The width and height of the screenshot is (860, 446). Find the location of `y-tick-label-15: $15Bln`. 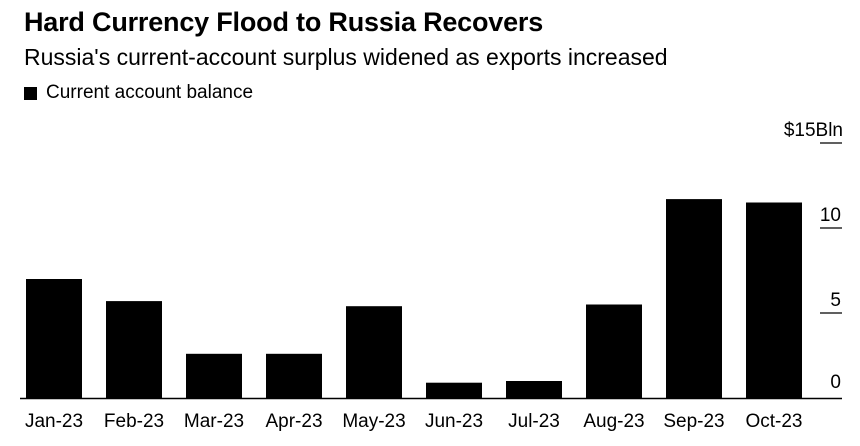

y-tick-label-15: $15Bln is located at coordinates (813, 130).